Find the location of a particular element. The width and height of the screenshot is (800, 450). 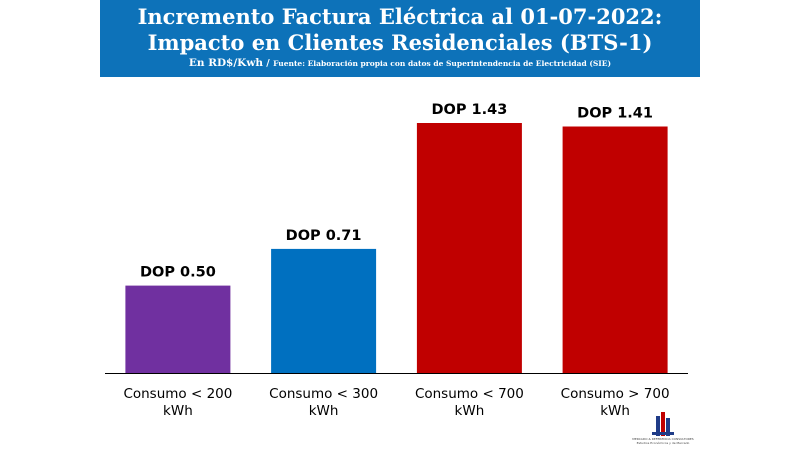

category-label: Consumo > 700 is located at coordinates (615, 394).